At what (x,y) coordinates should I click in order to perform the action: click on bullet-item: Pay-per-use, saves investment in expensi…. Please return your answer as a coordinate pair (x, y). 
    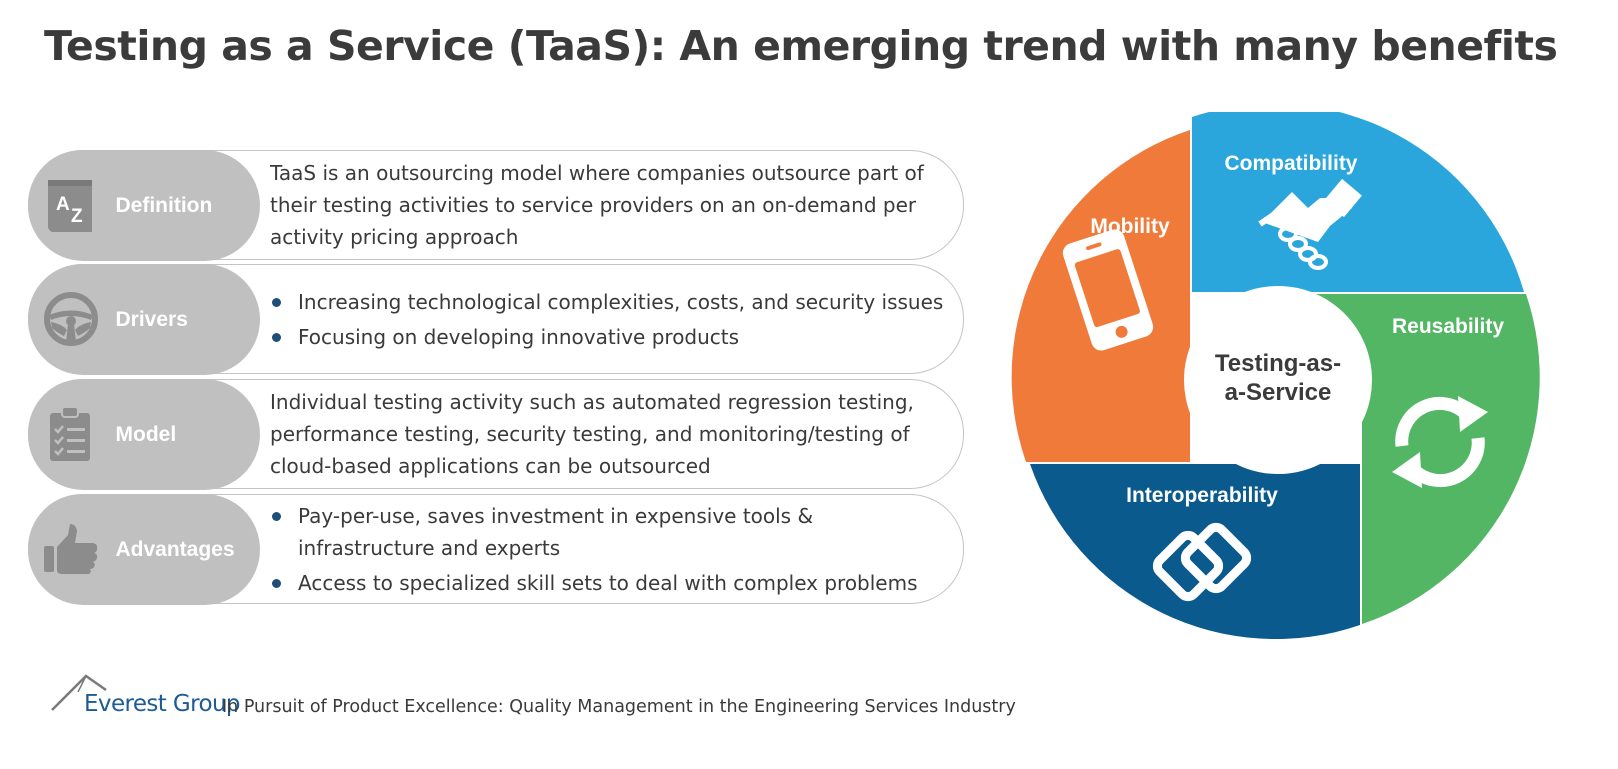
    Looking at the image, I should click on (607, 532).